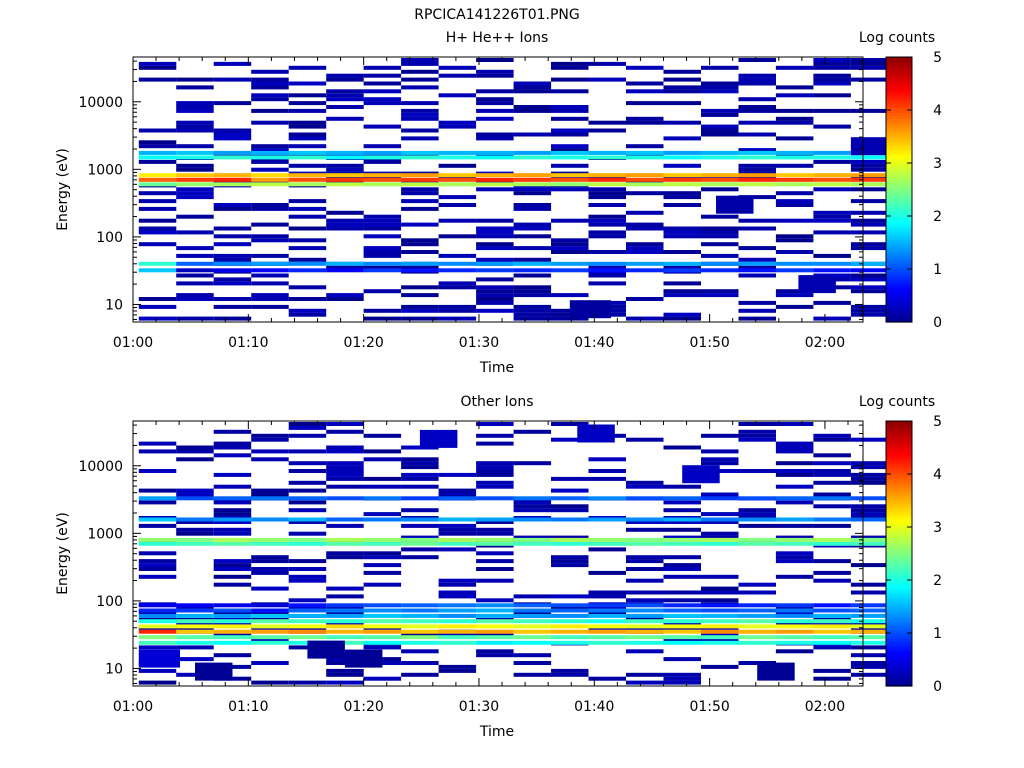  Describe the element at coordinates (937, 528) in the screenshot. I see `colorbar-tick-label: 3` at that location.